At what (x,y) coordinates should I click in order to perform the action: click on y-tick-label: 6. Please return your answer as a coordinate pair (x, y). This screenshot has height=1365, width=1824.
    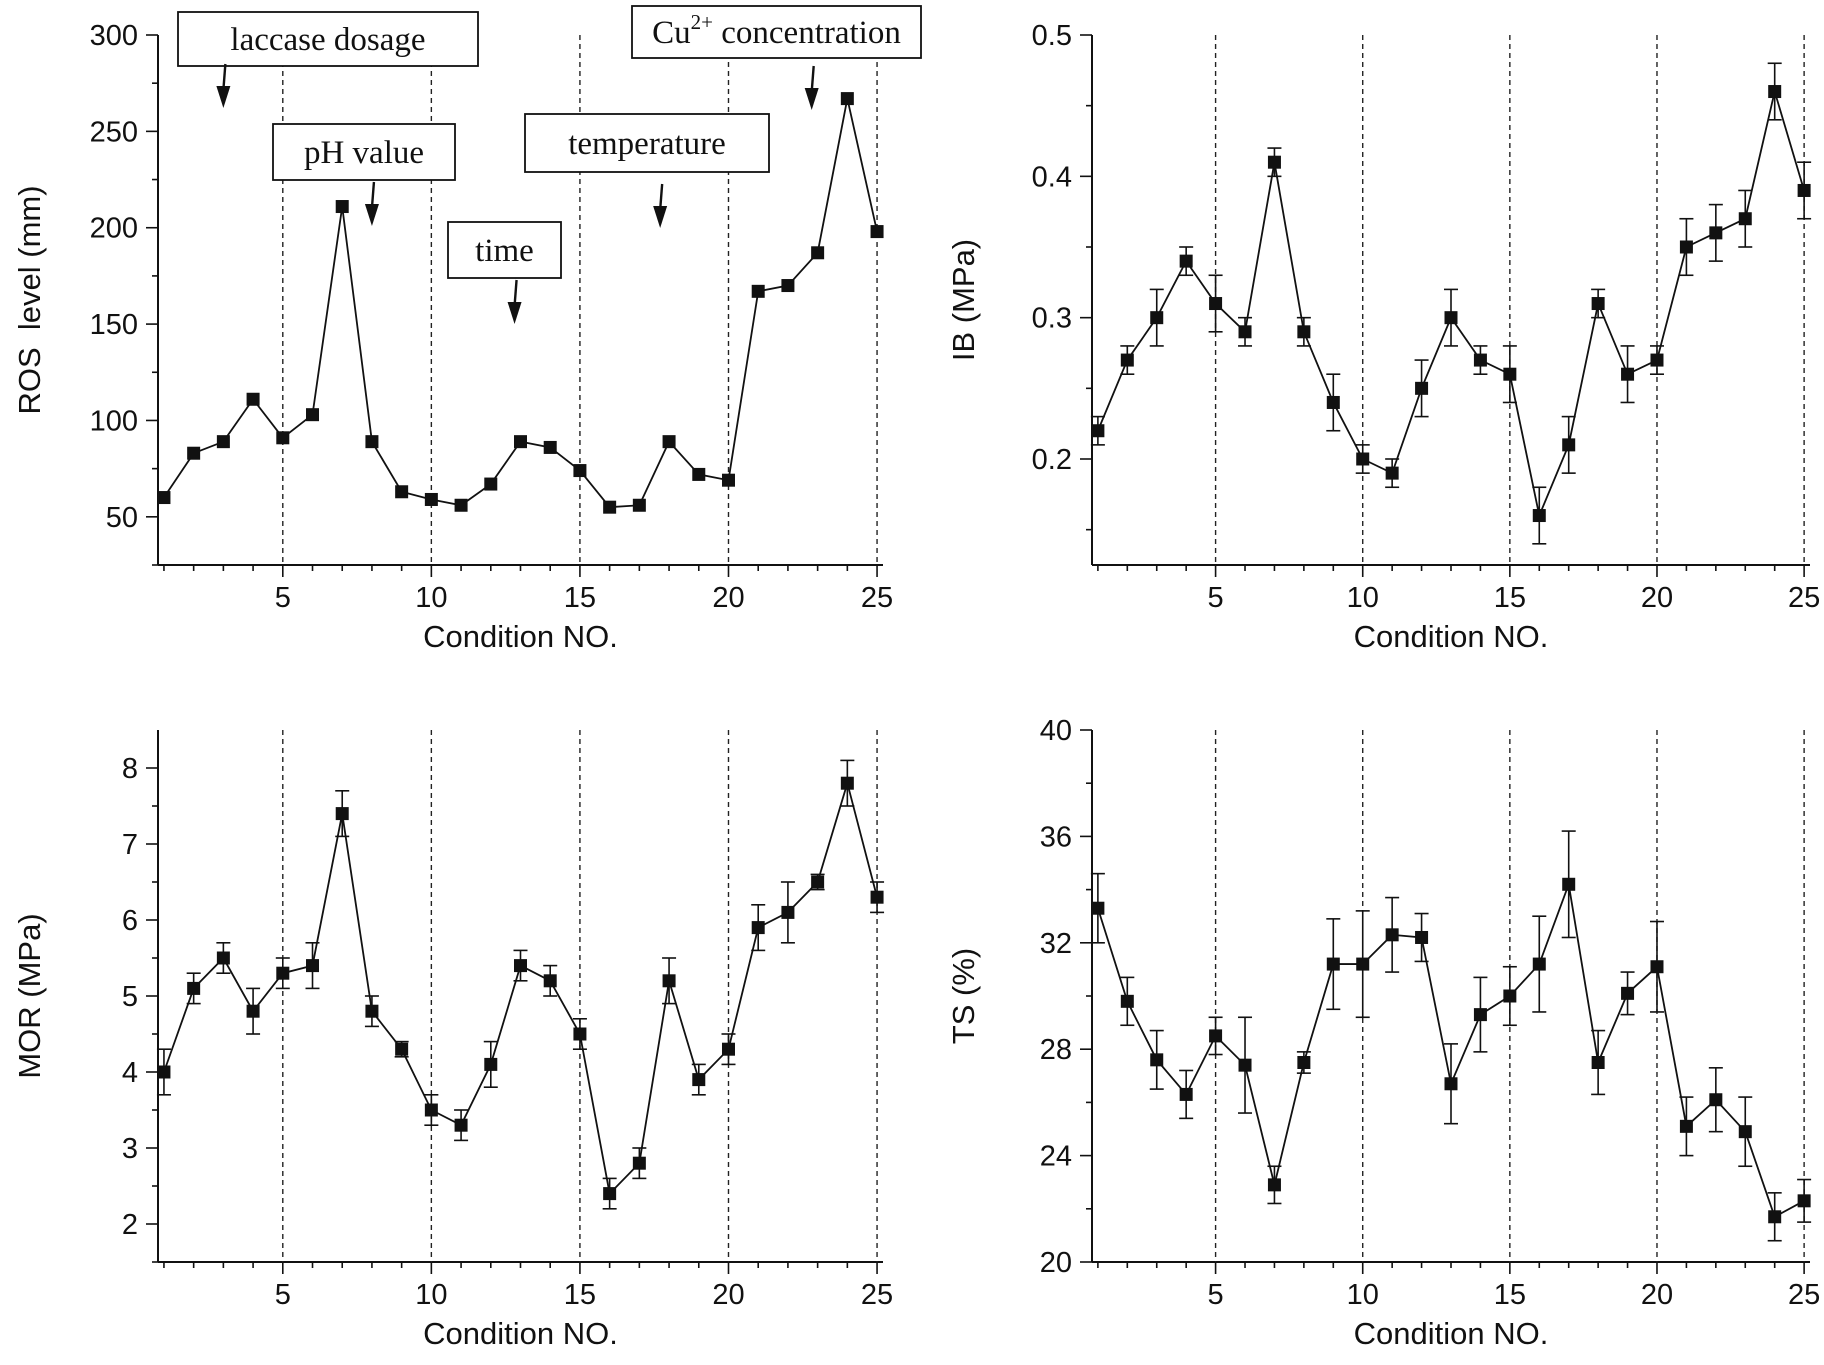
    Looking at the image, I should click on (130, 921).